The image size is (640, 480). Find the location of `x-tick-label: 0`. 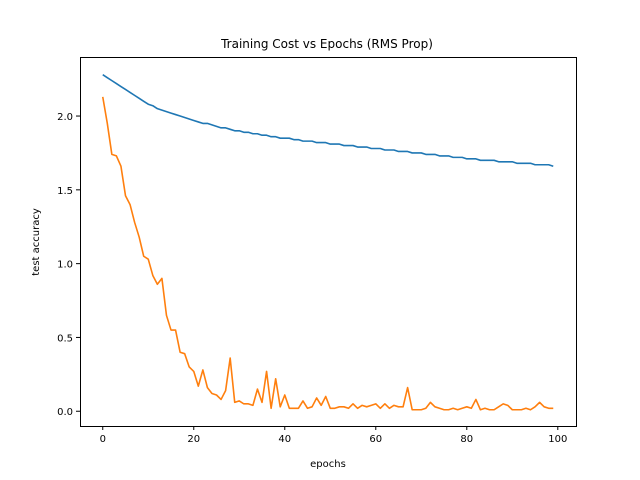

x-tick-label: 0 is located at coordinates (103, 439).